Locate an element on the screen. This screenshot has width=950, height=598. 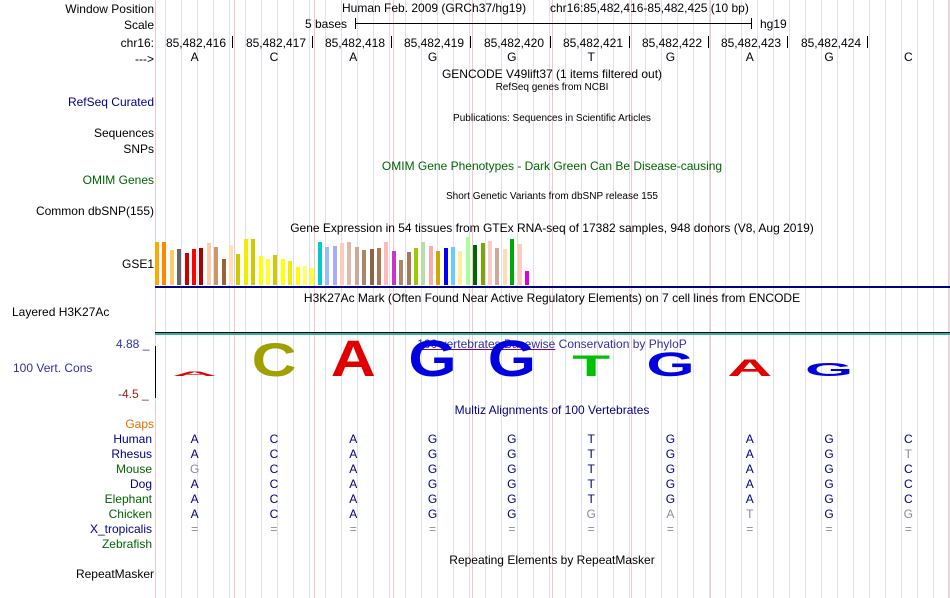
track-label-sequences: Sequences is located at coordinates (123, 133).